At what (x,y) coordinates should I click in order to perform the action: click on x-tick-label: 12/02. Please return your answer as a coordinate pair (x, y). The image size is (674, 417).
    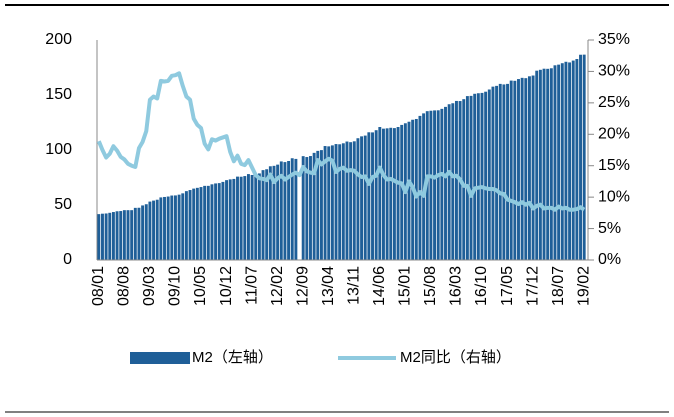
    Looking at the image, I should click on (277, 286).